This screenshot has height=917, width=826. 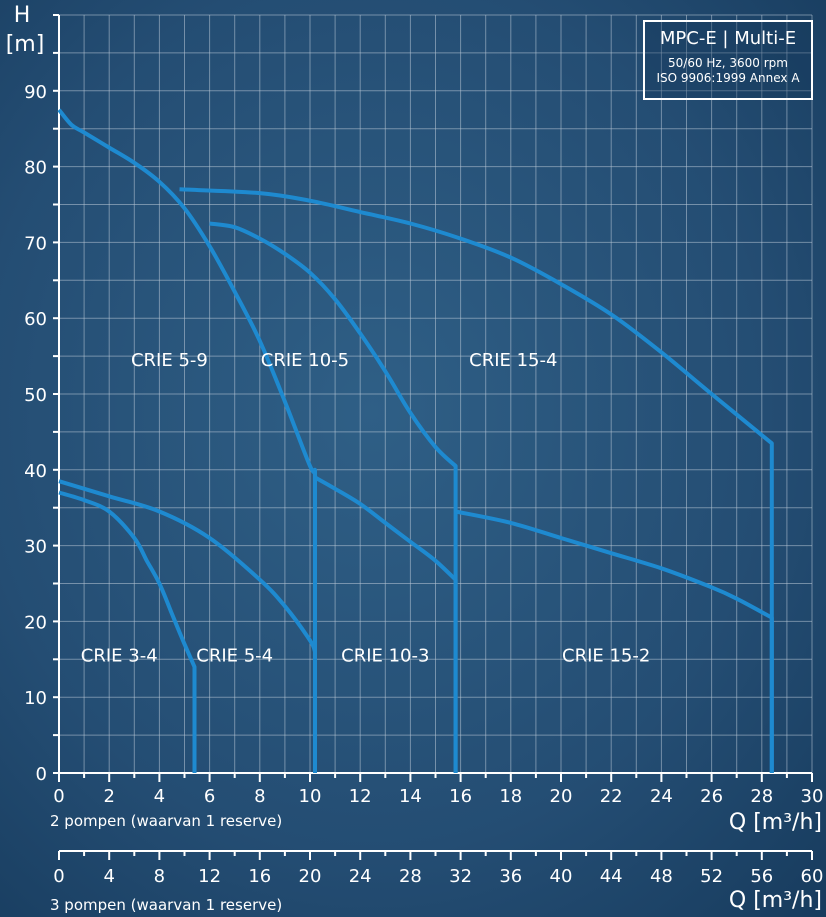 What do you see at coordinates (35, 243) in the screenshot?
I see `y-tick-label: 70` at bounding box center [35, 243].